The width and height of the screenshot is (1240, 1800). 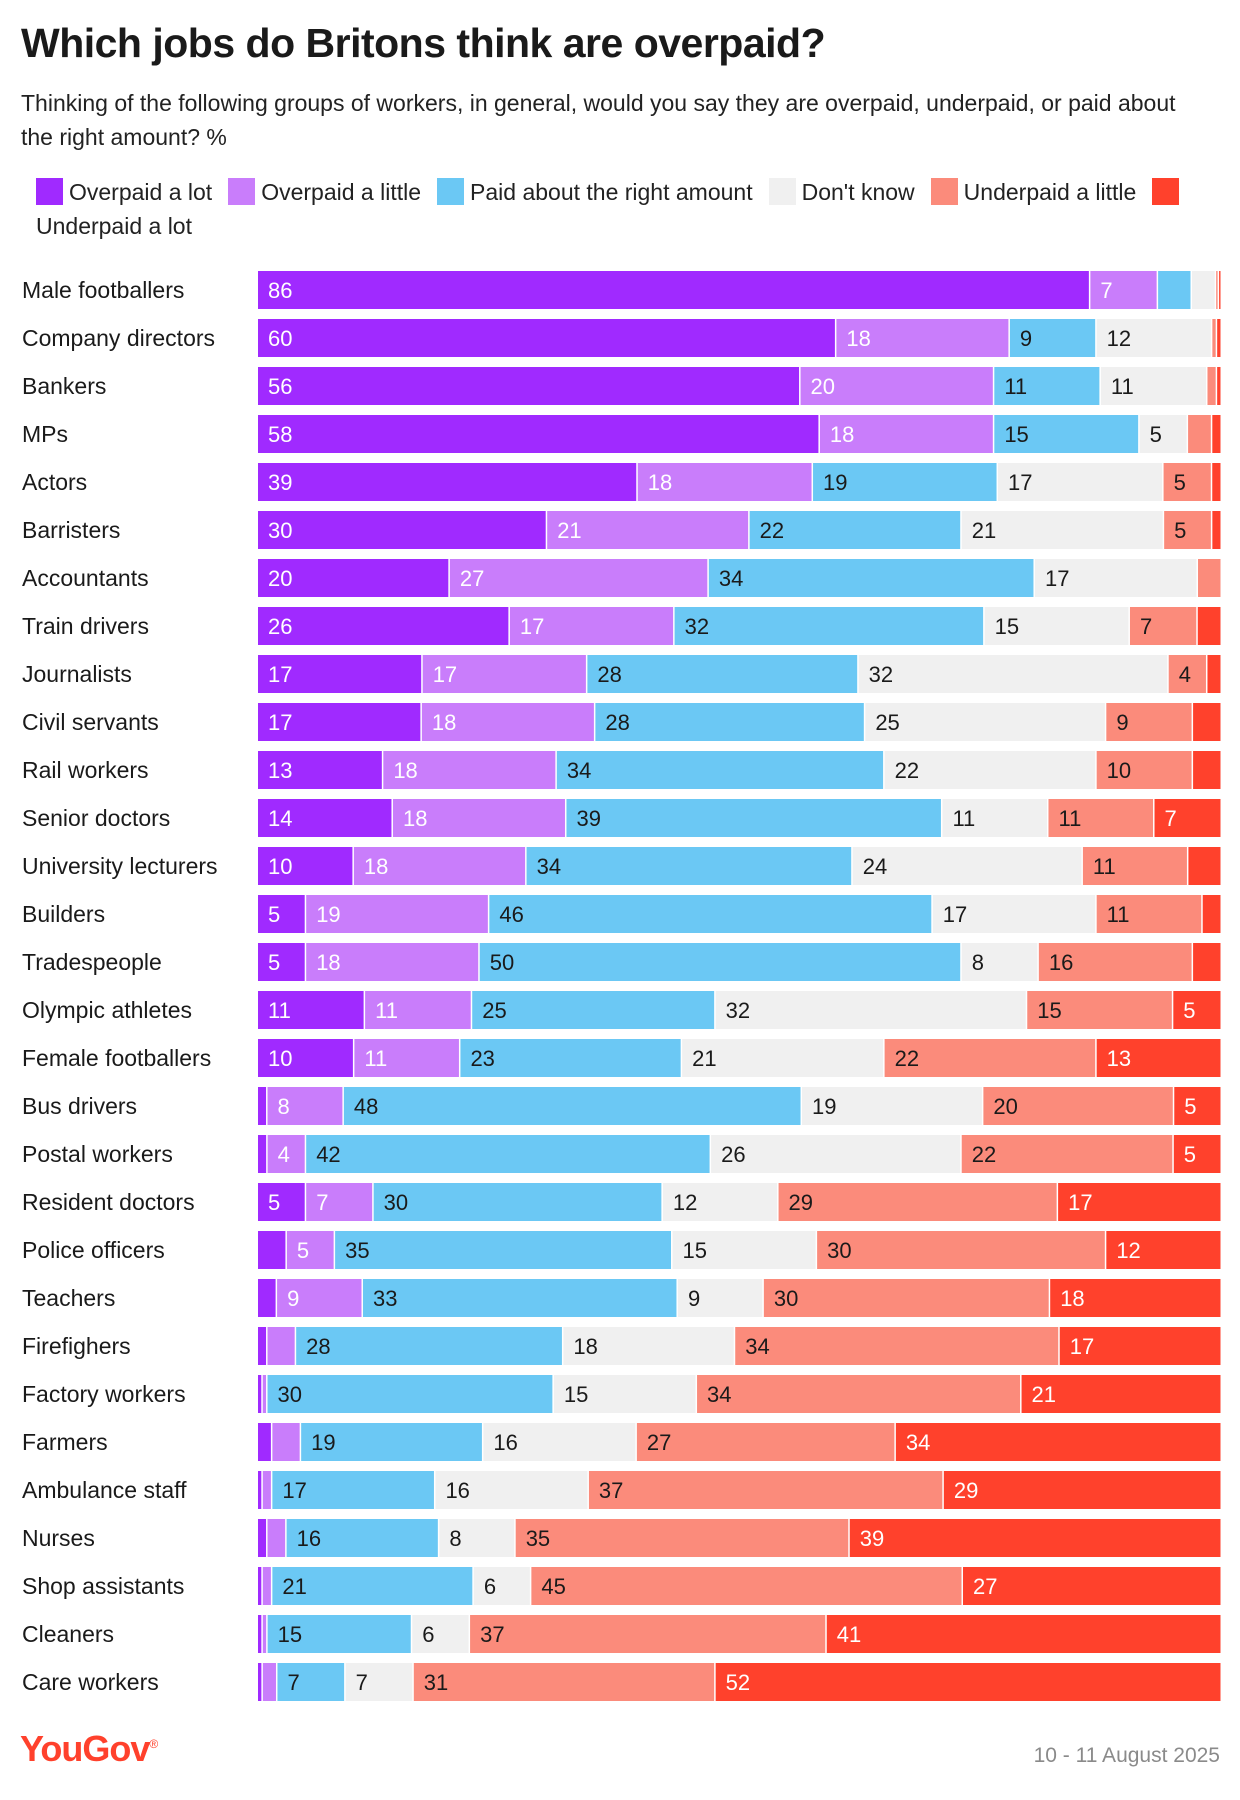 What do you see at coordinates (85, 770) in the screenshot?
I see `row-label: Rail workers` at bounding box center [85, 770].